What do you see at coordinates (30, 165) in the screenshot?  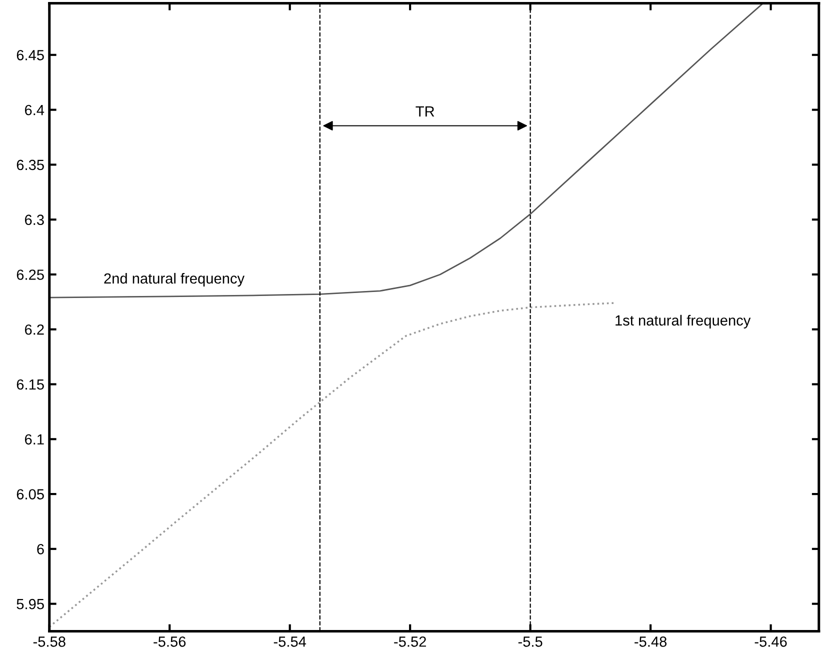 I see `y-tick-label: 6.35` at bounding box center [30, 165].